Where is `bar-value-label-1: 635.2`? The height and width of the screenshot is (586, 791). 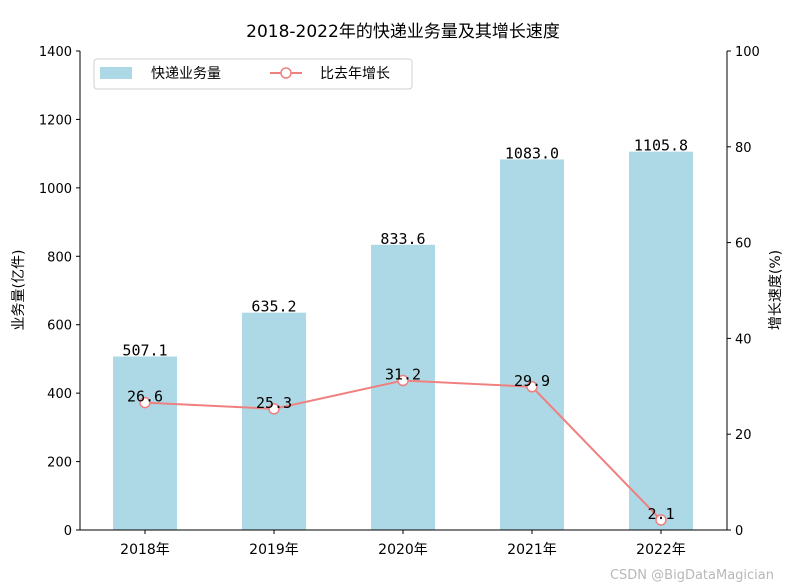 bar-value-label-1: 635.2 is located at coordinates (273, 307).